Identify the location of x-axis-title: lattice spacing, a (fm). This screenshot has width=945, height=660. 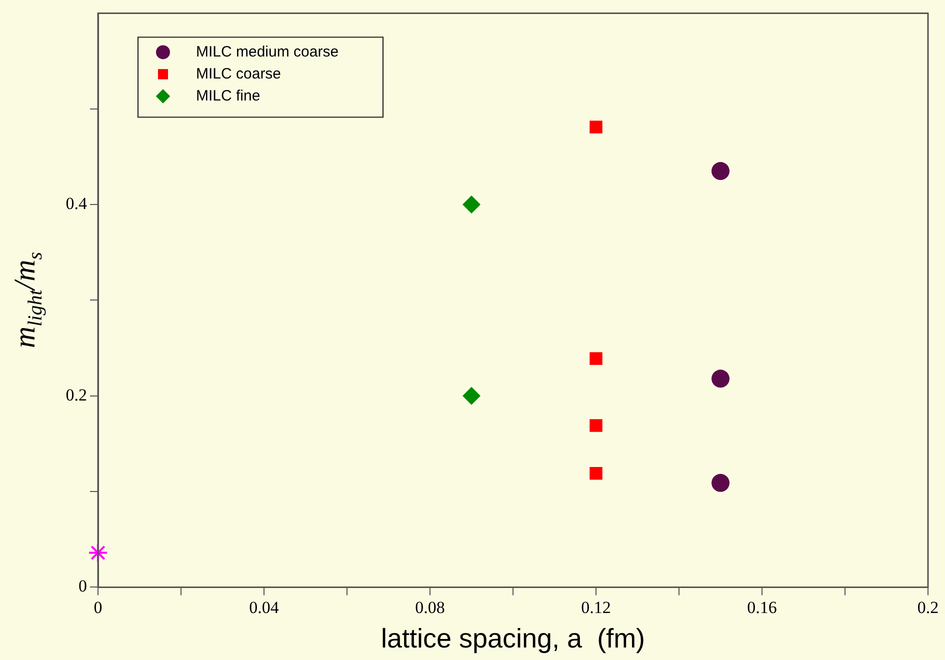
(513, 638).